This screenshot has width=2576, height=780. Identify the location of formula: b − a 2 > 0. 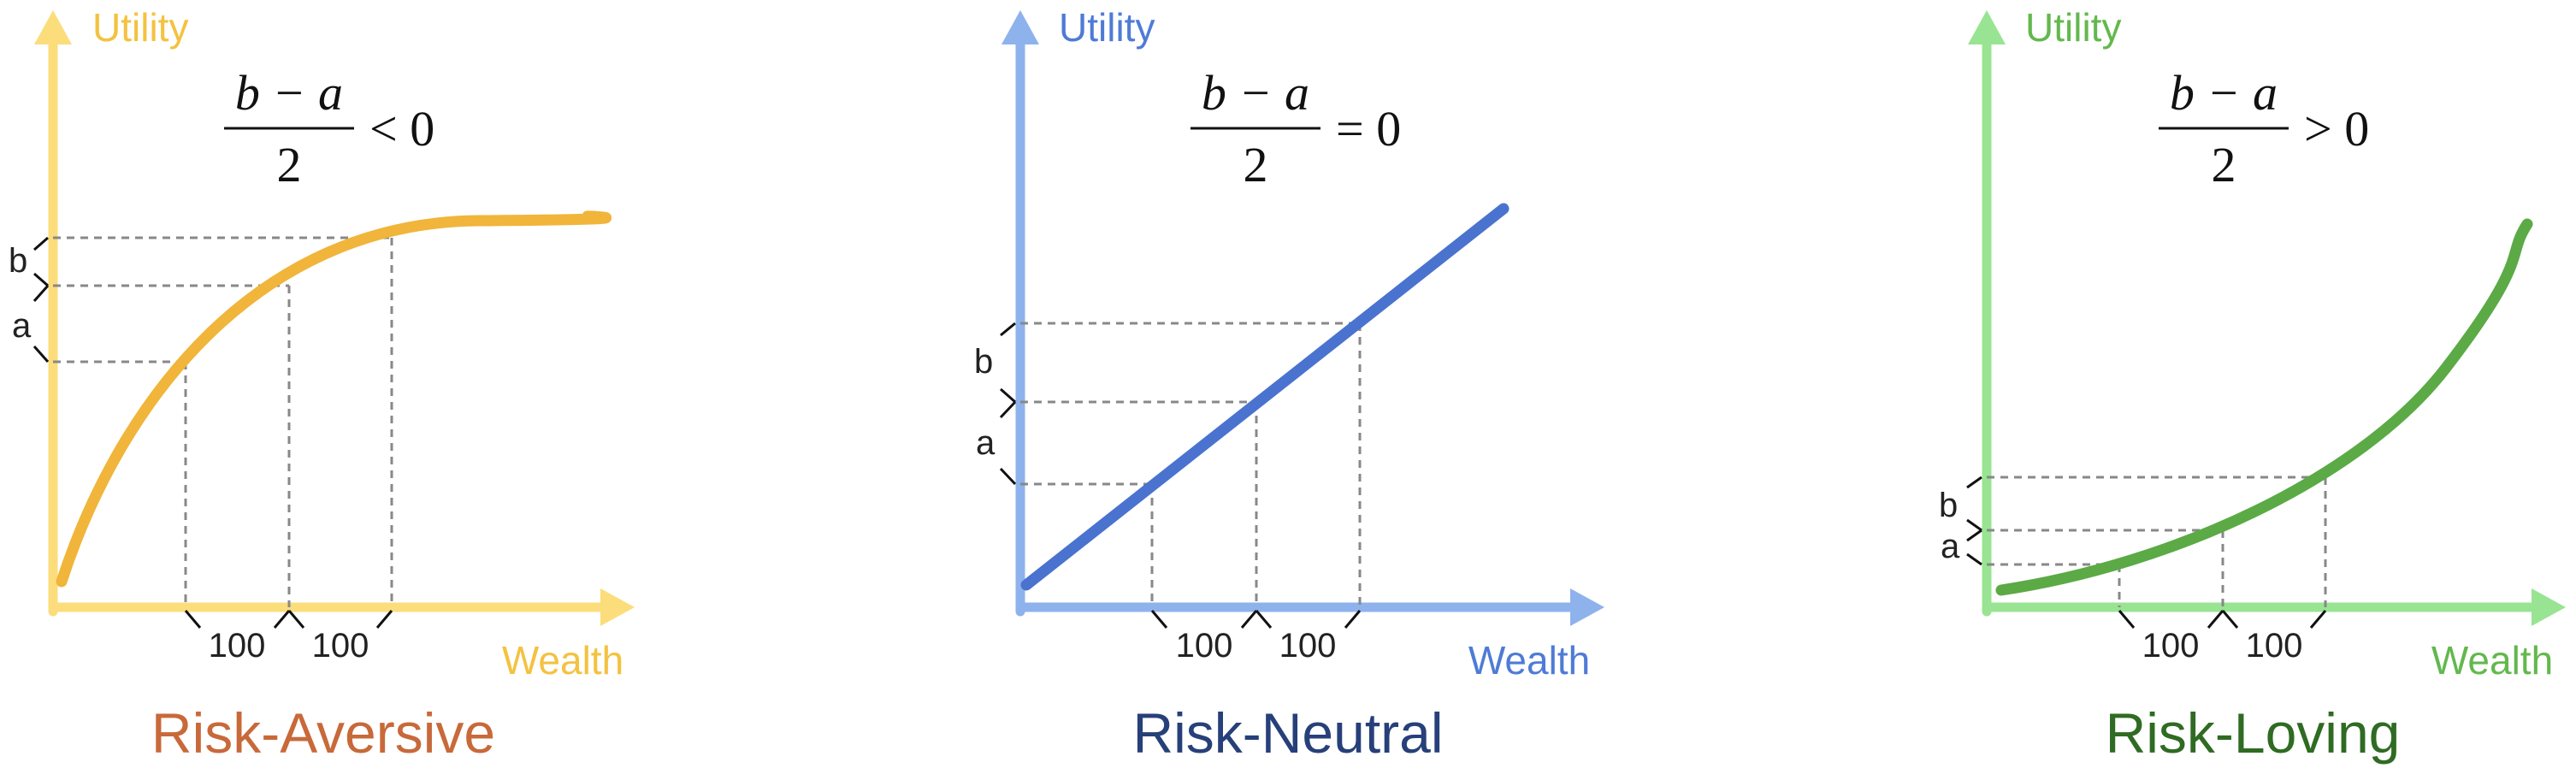
(2264, 128).